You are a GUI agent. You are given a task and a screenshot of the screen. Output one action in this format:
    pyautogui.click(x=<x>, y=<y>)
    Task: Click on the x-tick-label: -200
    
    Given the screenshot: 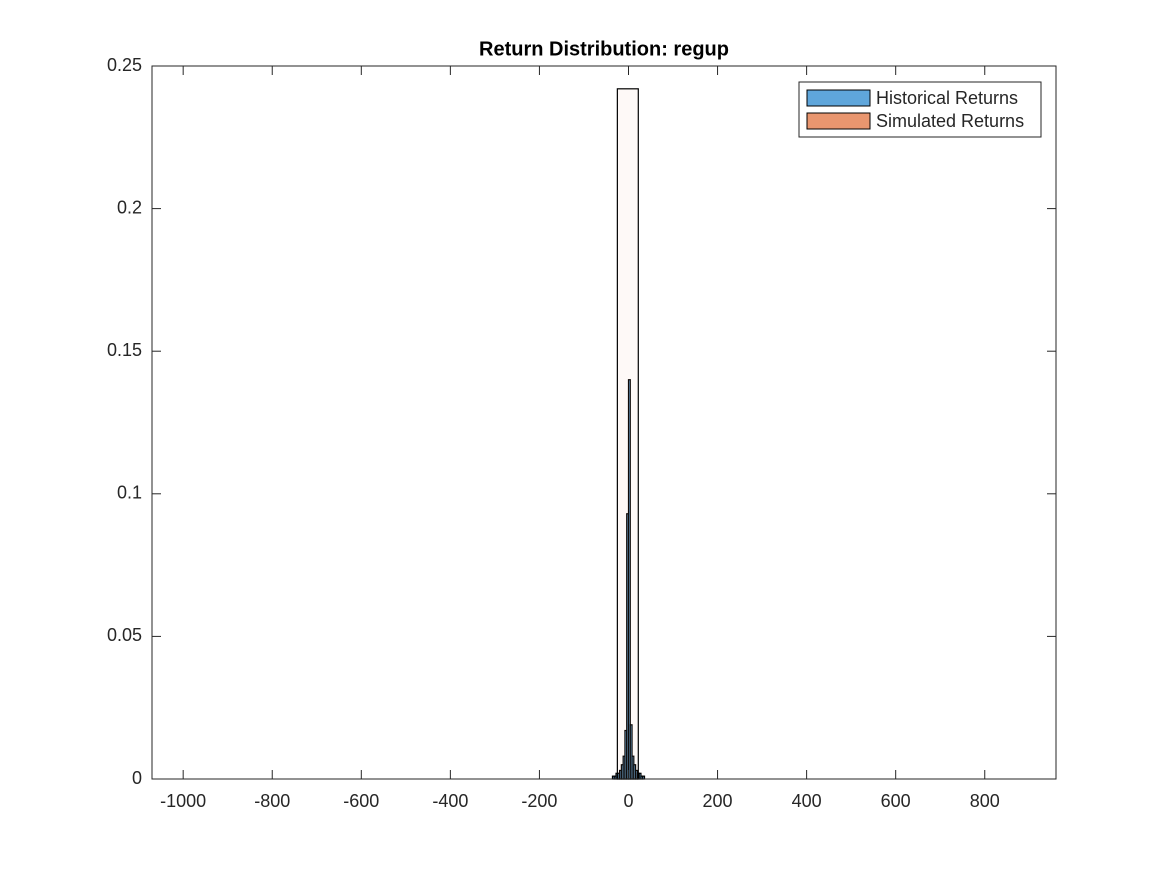 What is the action you would take?
    pyautogui.click(x=539, y=801)
    